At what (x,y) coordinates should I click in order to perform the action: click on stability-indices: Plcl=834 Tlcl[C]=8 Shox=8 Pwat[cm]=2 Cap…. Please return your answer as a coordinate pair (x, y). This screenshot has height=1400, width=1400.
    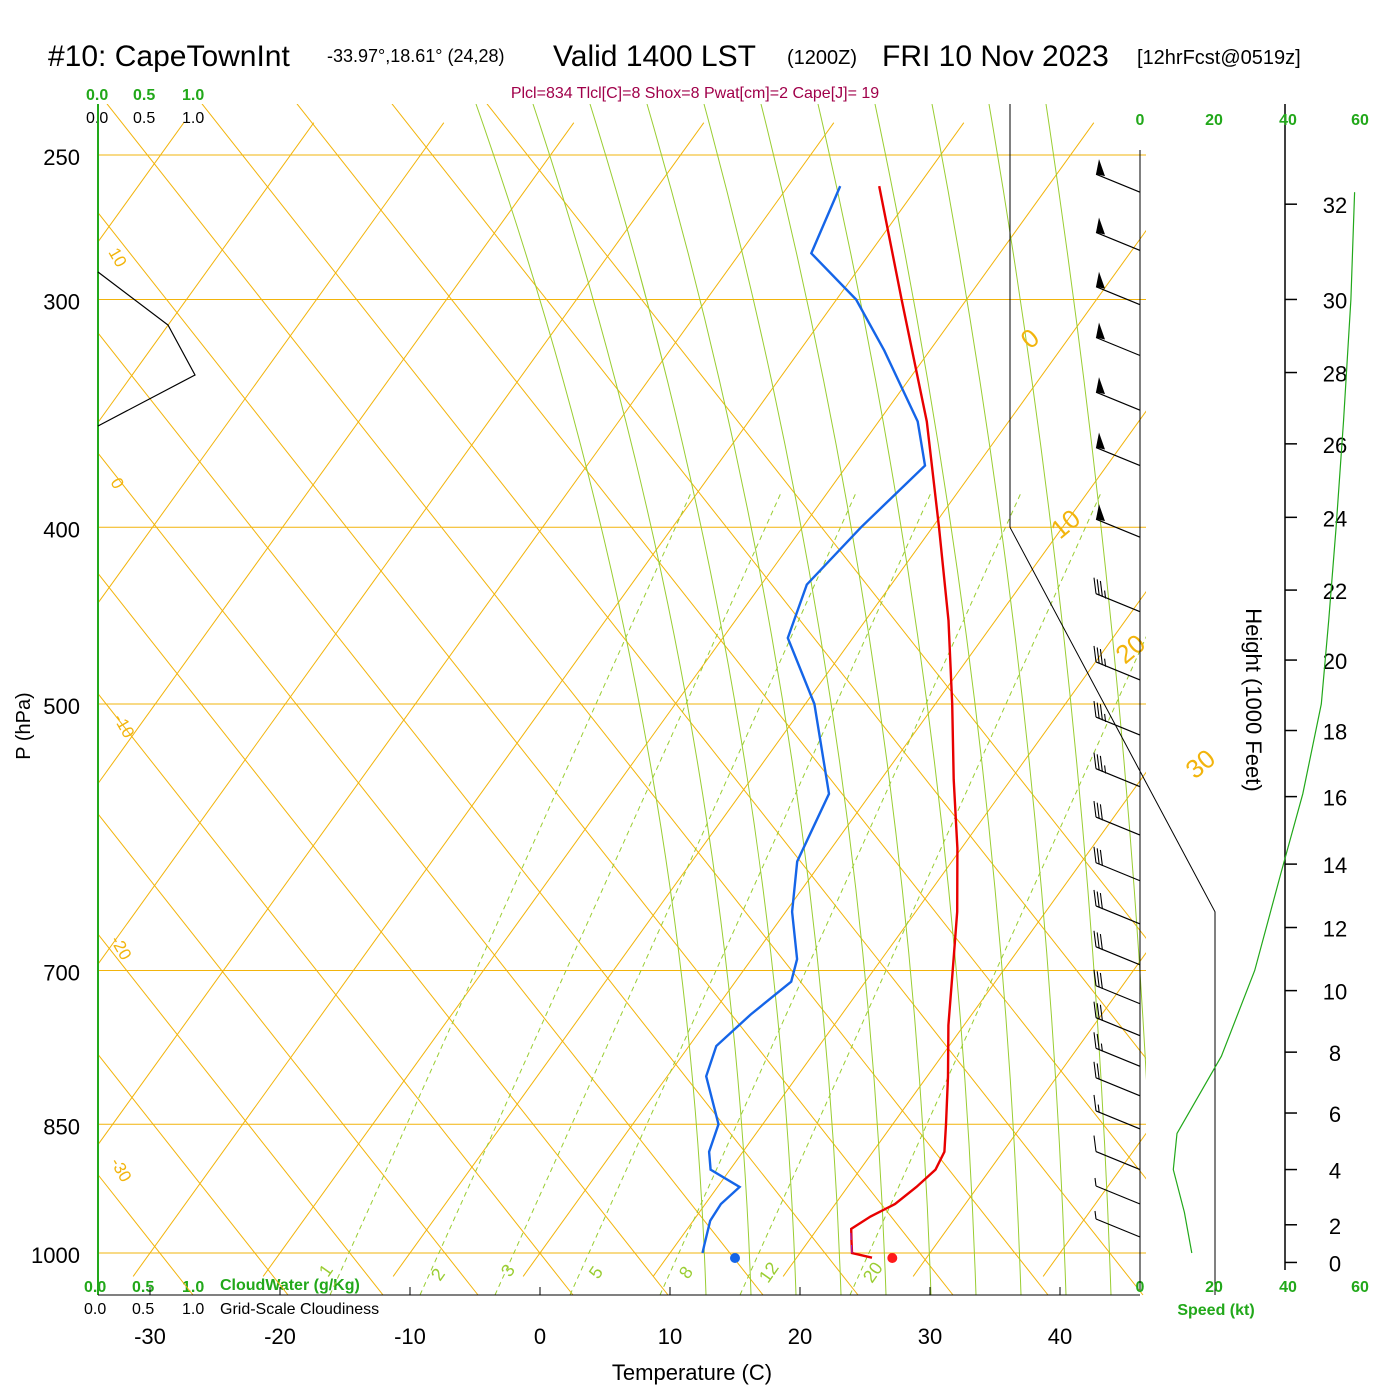
    Looking at the image, I should click on (695, 93).